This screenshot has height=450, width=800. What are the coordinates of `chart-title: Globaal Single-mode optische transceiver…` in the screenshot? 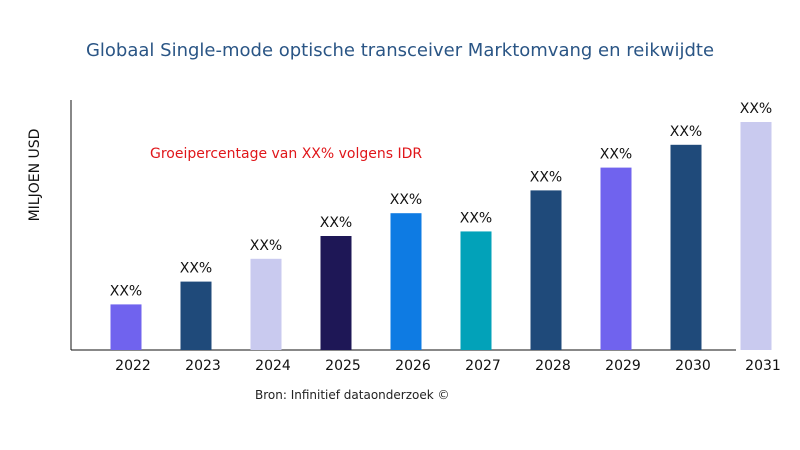 It's located at (400, 50).